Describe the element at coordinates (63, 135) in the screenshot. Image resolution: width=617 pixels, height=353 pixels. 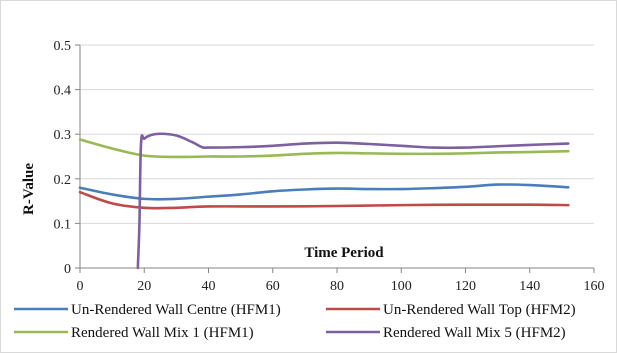
I see `y-tick-label: 0.3` at that location.